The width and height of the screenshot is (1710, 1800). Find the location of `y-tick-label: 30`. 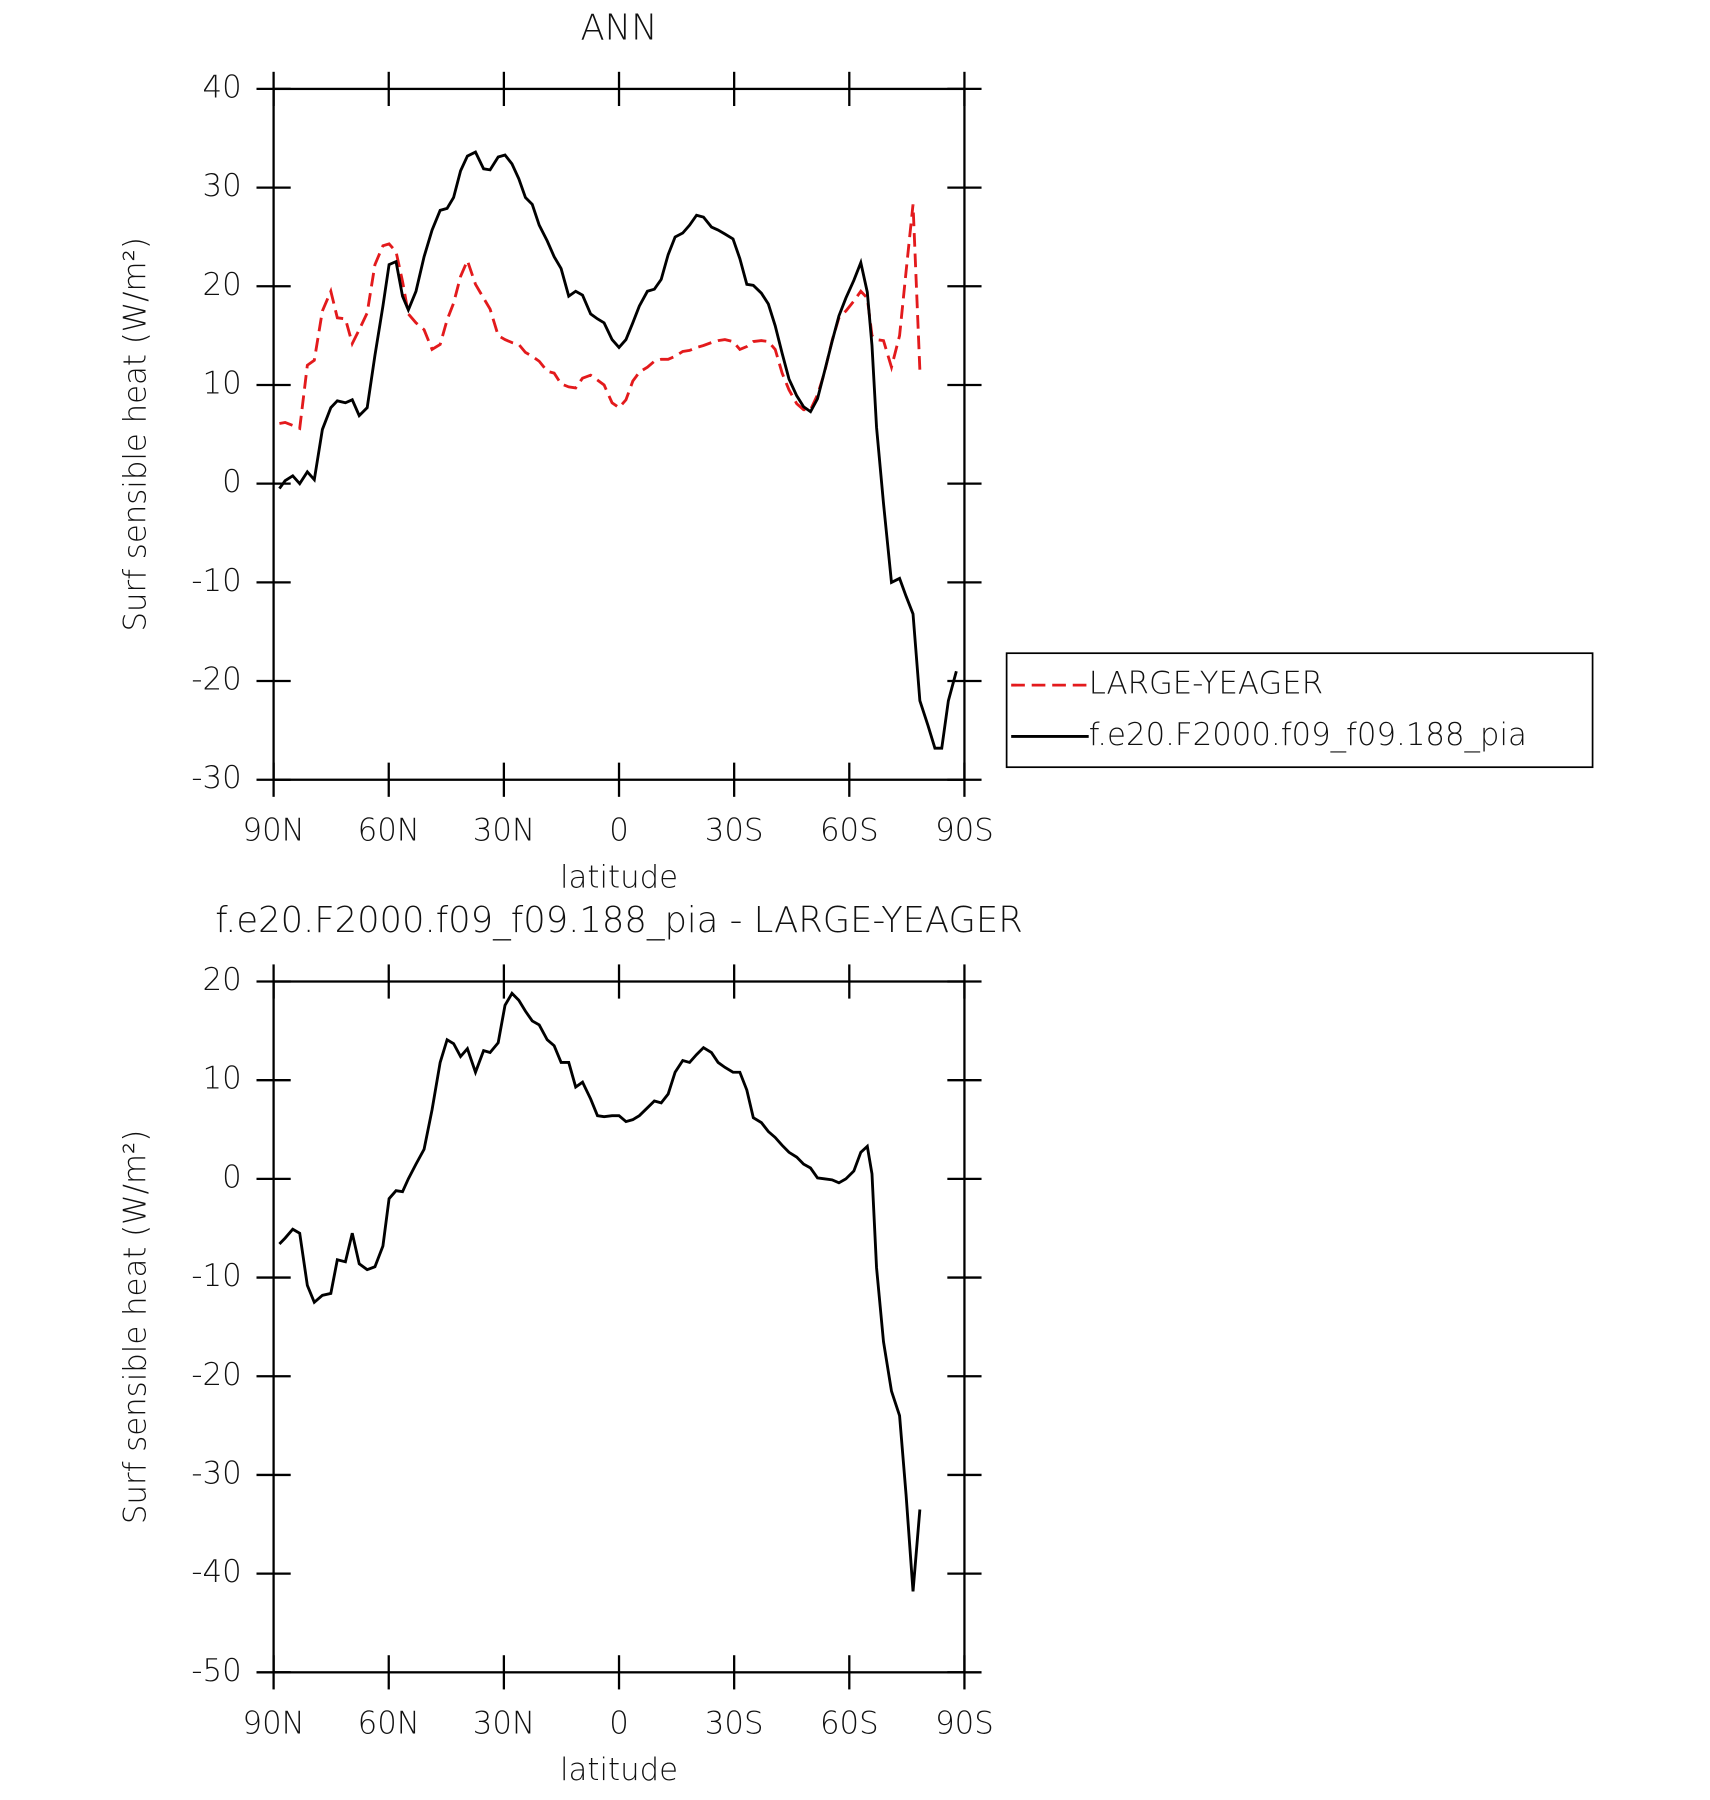

y-tick-label: 30 is located at coordinates (222, 186).